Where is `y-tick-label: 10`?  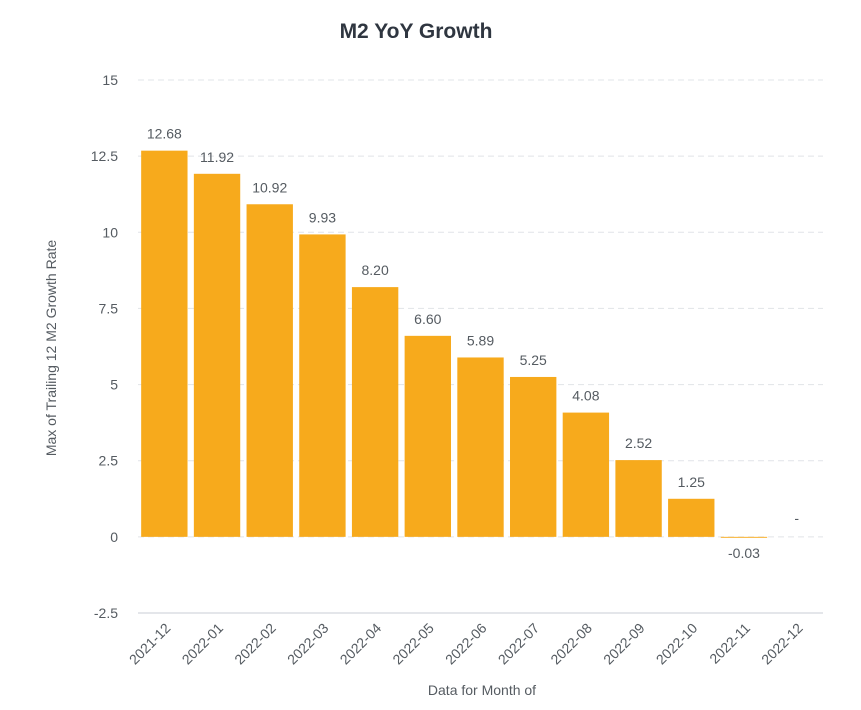 y-tick-label: 10 is located at coordinates (110, 232).